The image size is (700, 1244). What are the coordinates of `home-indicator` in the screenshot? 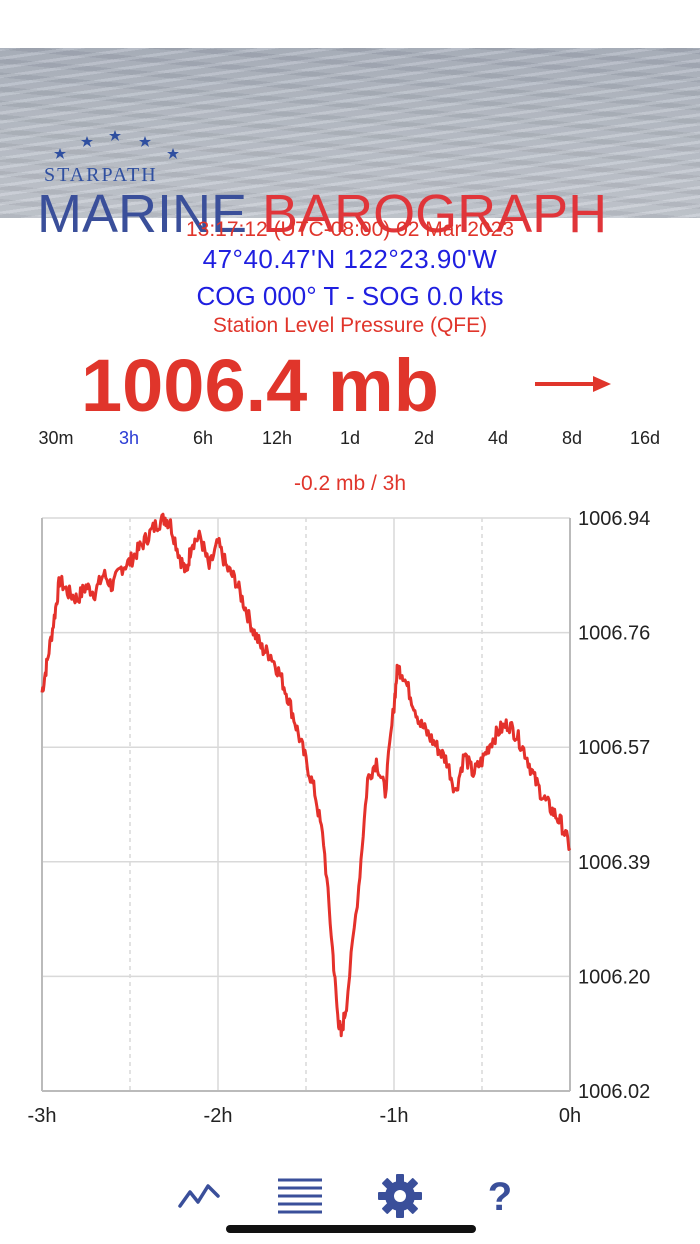 It's located at (351, 1229).